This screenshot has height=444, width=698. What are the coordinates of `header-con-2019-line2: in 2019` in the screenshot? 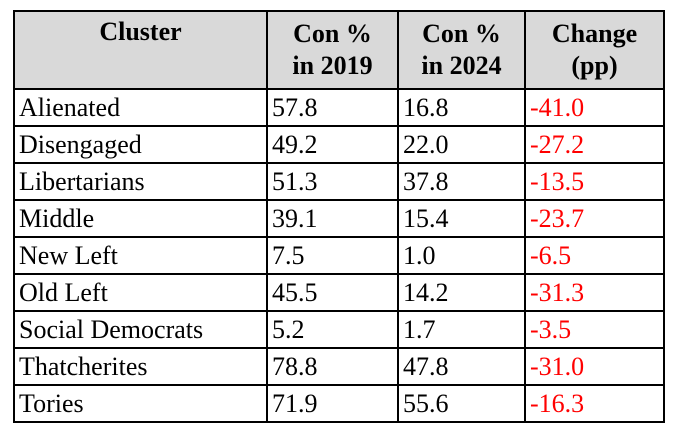 It's located at (332, 65).